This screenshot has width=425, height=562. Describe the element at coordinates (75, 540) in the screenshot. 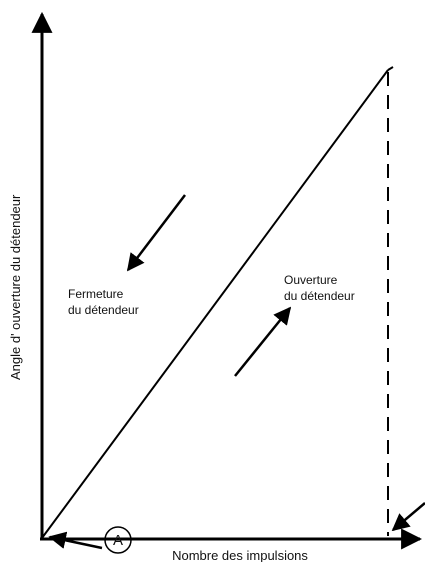

I see `marker-arrow` at that location.